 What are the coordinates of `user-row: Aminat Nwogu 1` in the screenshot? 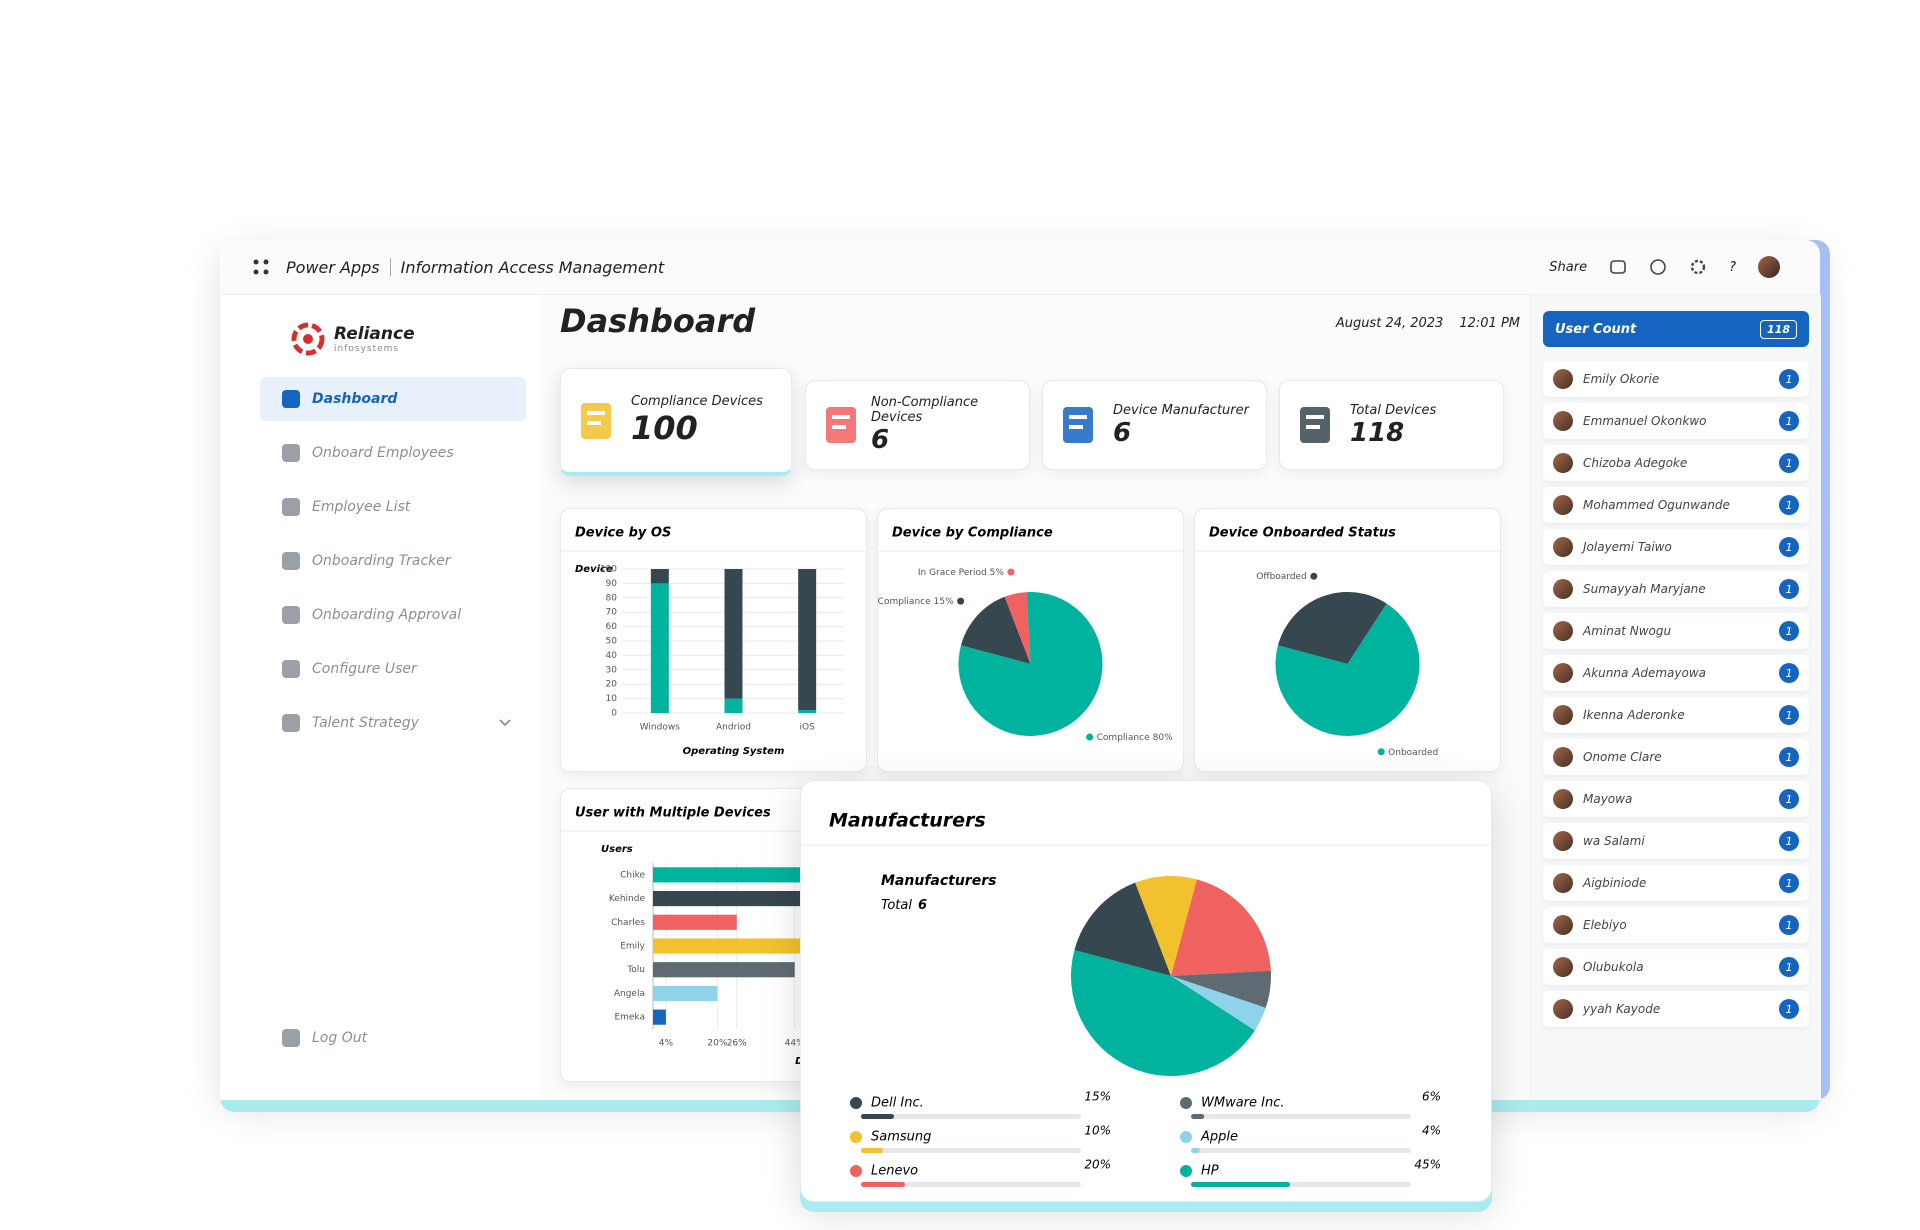 It's located at (1676, 631).